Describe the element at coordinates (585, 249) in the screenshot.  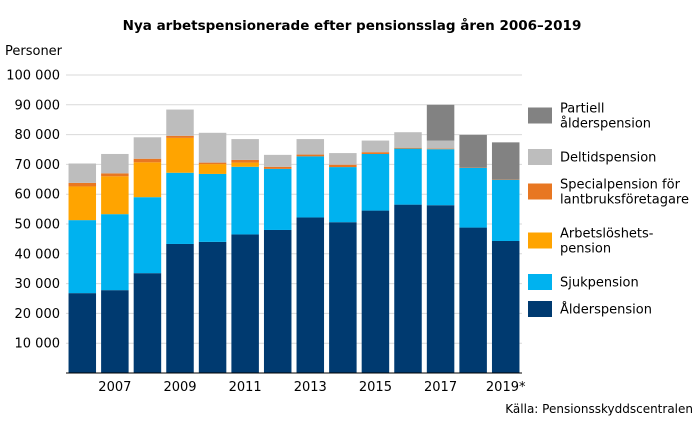
I see `legend-label: pension` at that location.